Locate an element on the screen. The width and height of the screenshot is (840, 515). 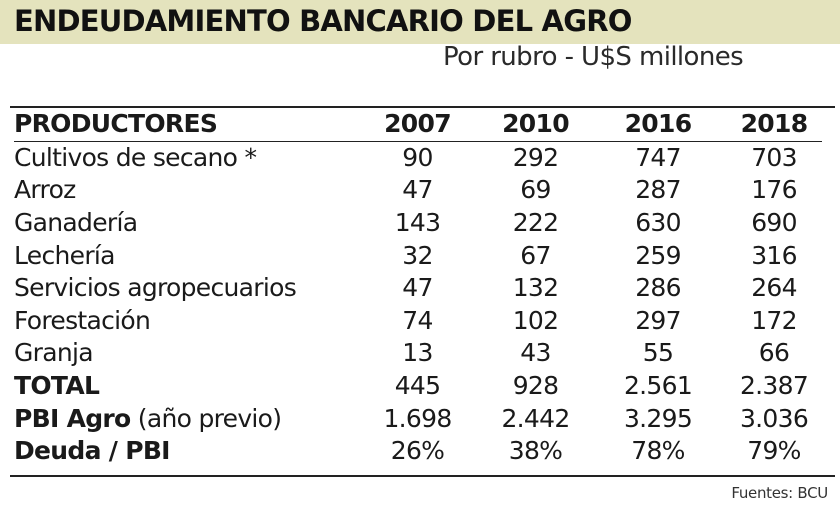
table-row-deuda-pbi: Deuda / PBI 26% 38% 78% 79% is located at coordinates (418, 451).